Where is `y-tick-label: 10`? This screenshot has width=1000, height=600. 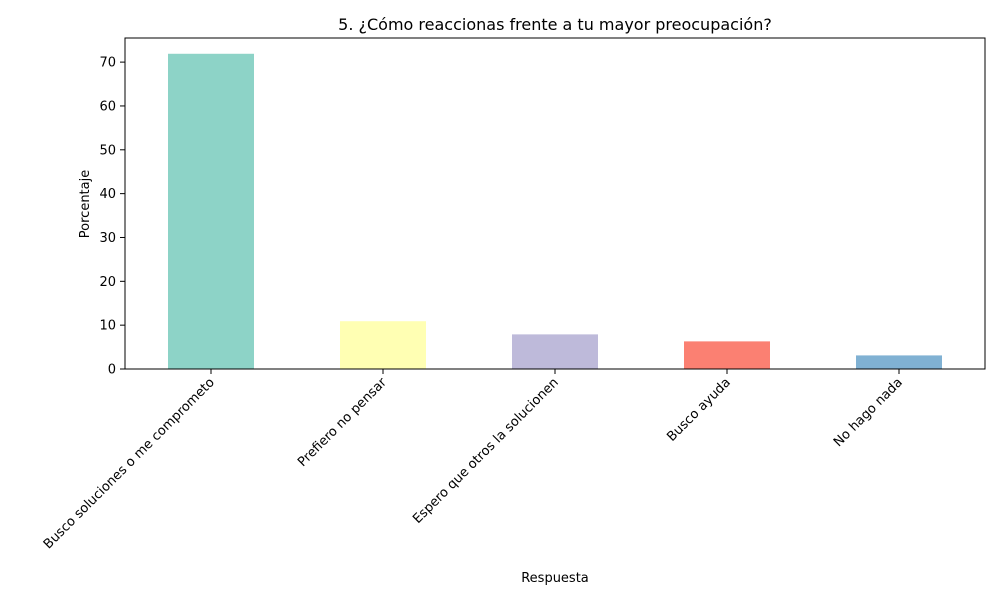
y-tick-label: 10 is located at coordinates (107, 326).